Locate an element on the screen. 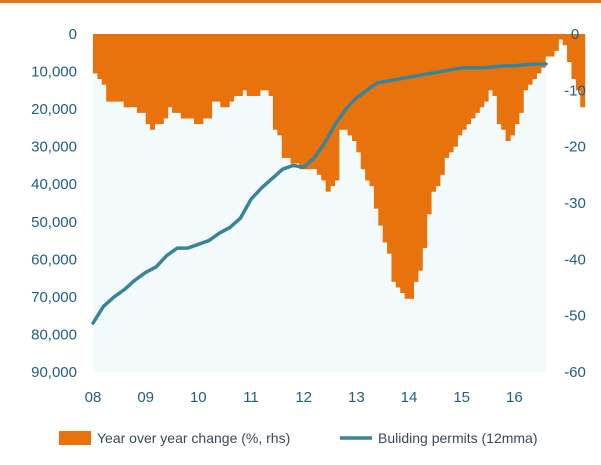 The height and width of the screenshot is (465, 601). x-tick-label: 09 is located at coordinates (145, 397).